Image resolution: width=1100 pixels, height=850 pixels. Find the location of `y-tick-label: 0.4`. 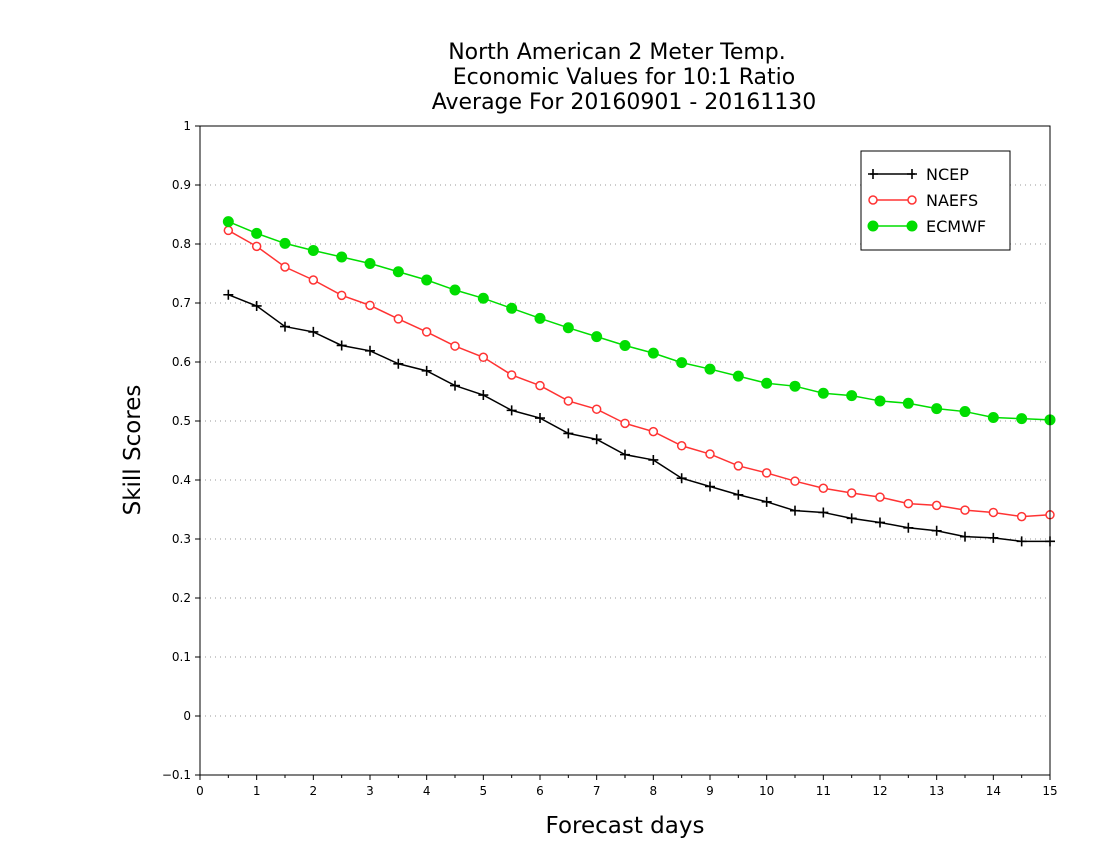

y-tick-label: 0.4 is located at coordinates (181, 480).